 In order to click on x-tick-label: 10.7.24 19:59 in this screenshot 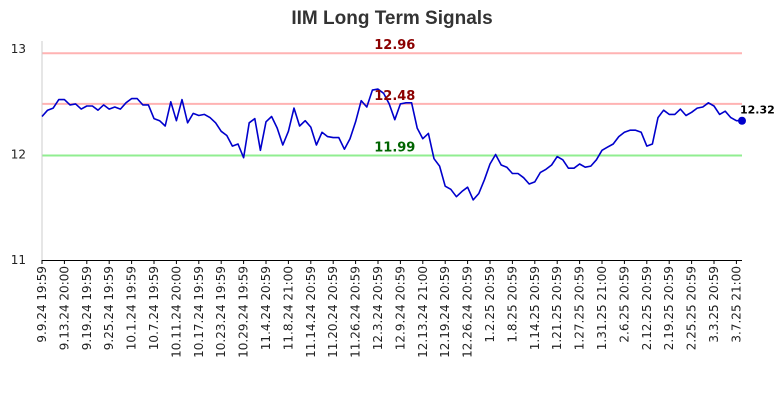, I will do `click(154, 308)`.